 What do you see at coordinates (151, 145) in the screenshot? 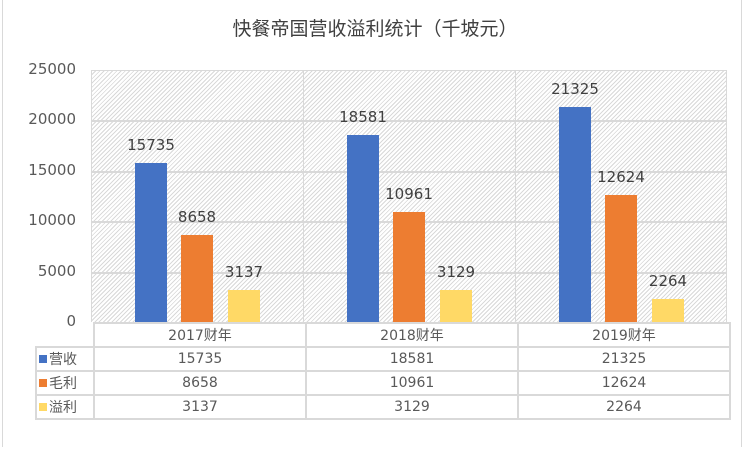
I see `data-label: 15735` at bounding box center [151, 145].